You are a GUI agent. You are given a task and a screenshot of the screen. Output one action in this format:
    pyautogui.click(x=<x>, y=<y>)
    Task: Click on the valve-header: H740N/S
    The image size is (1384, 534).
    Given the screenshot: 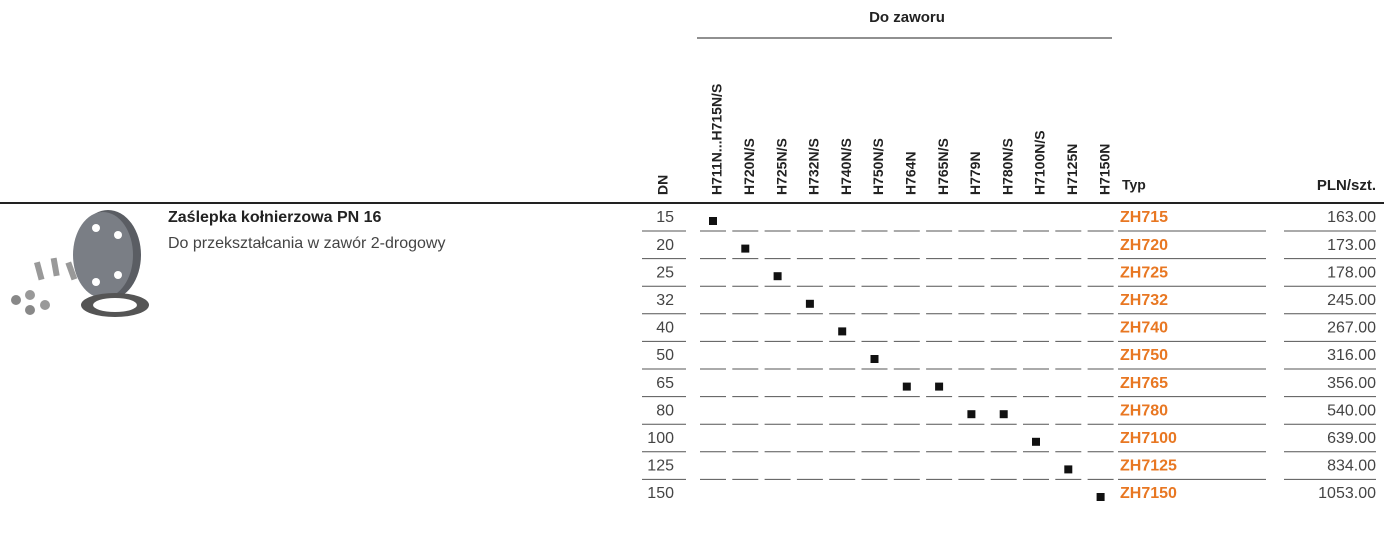 What is the action you would take?
    pyautogui.click(x=846, y=166)
    